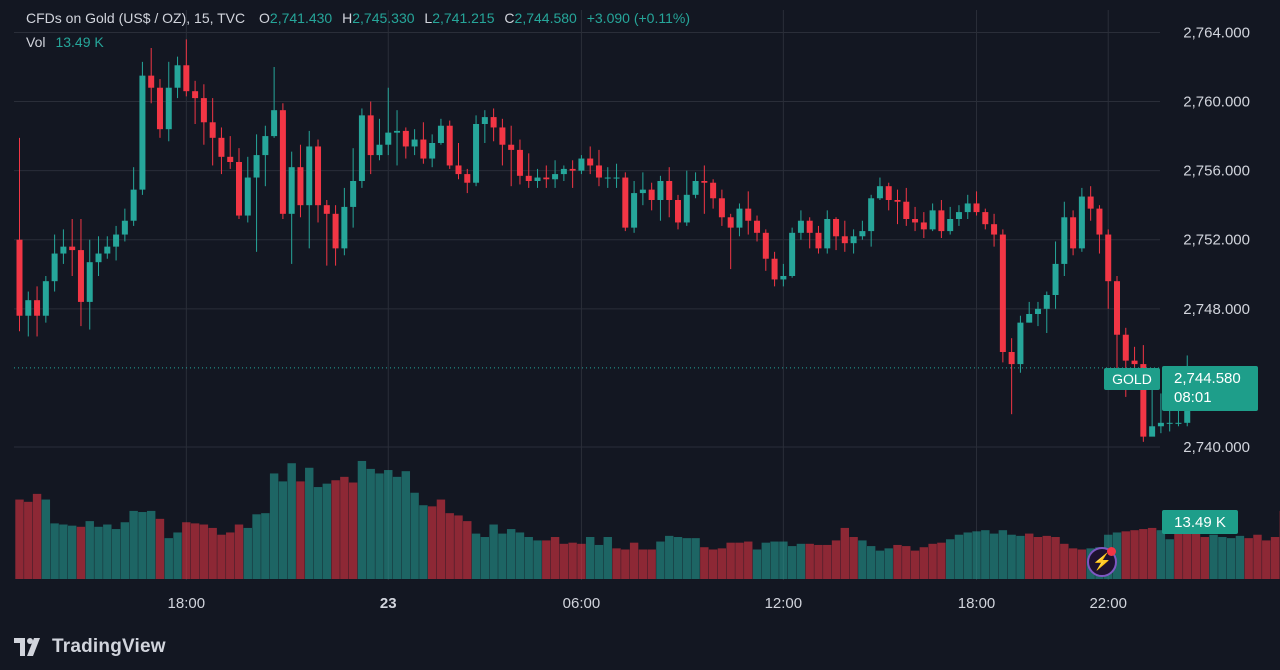  Describe the element at coordinates (545, 18) in the screenshot. I see `close-value: 2,744.580` at that location.